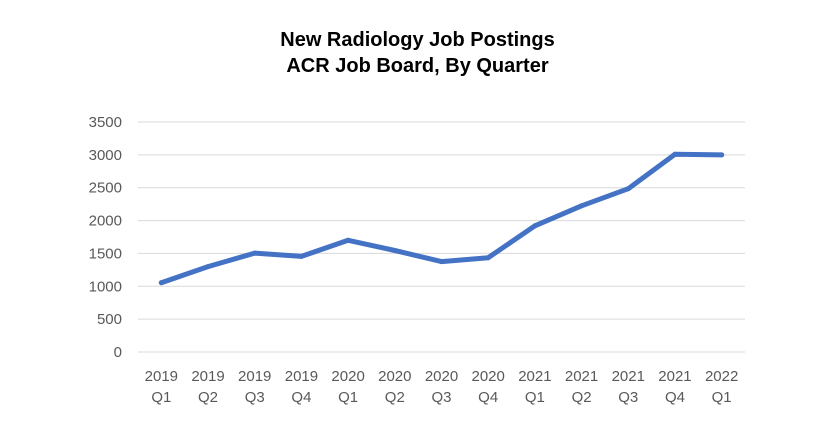  Describe the element at coordinates (105, 286) in the screenshot. I see `y-tick-label: 1000` at that location.